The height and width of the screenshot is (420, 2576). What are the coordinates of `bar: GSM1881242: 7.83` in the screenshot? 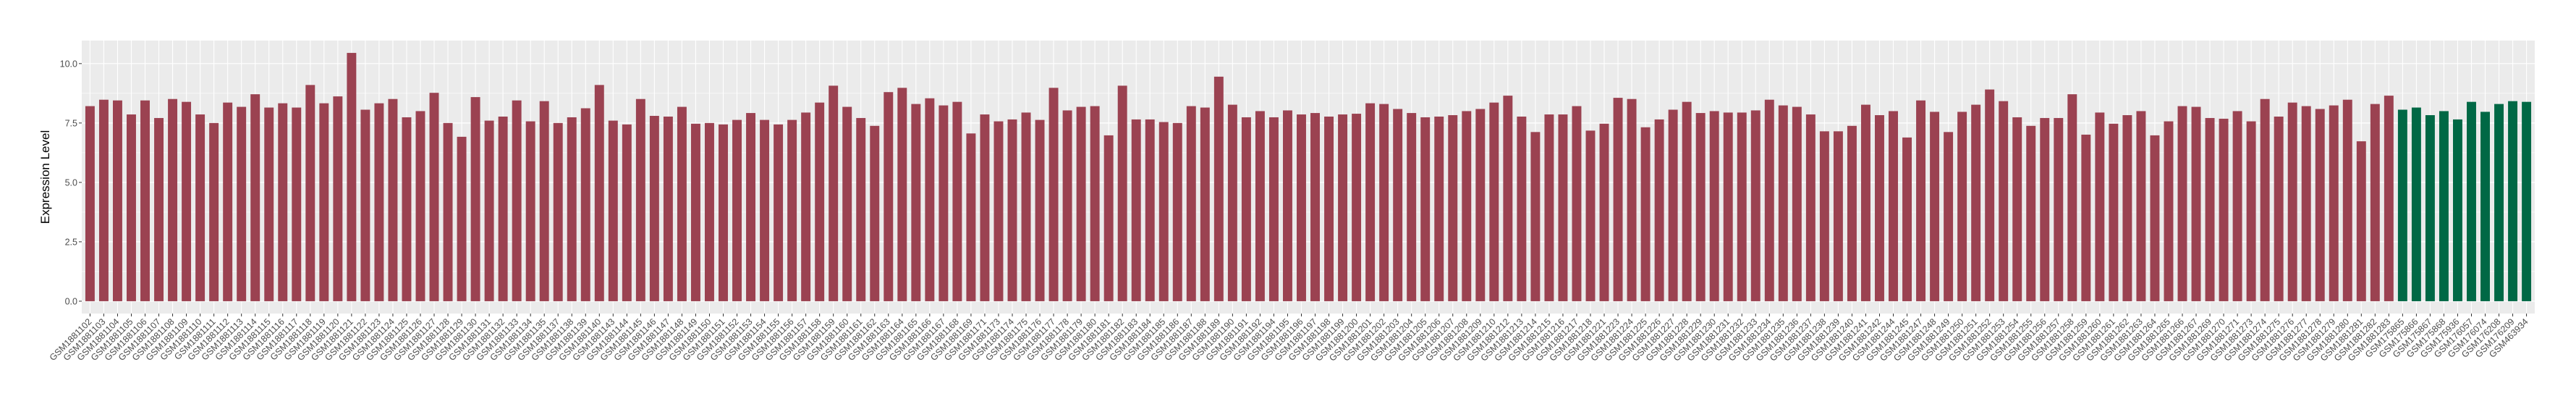 It's located at (1880, 208).